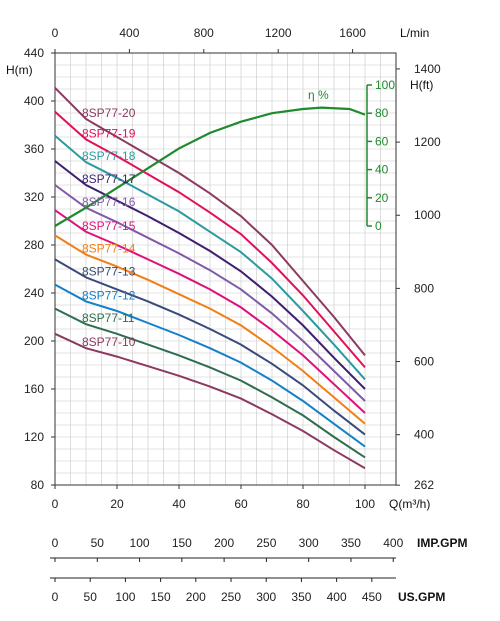 This screenshot has width=500, height=621. I want to click on imp-gpm-tick-label: 250, so click(266, 543).